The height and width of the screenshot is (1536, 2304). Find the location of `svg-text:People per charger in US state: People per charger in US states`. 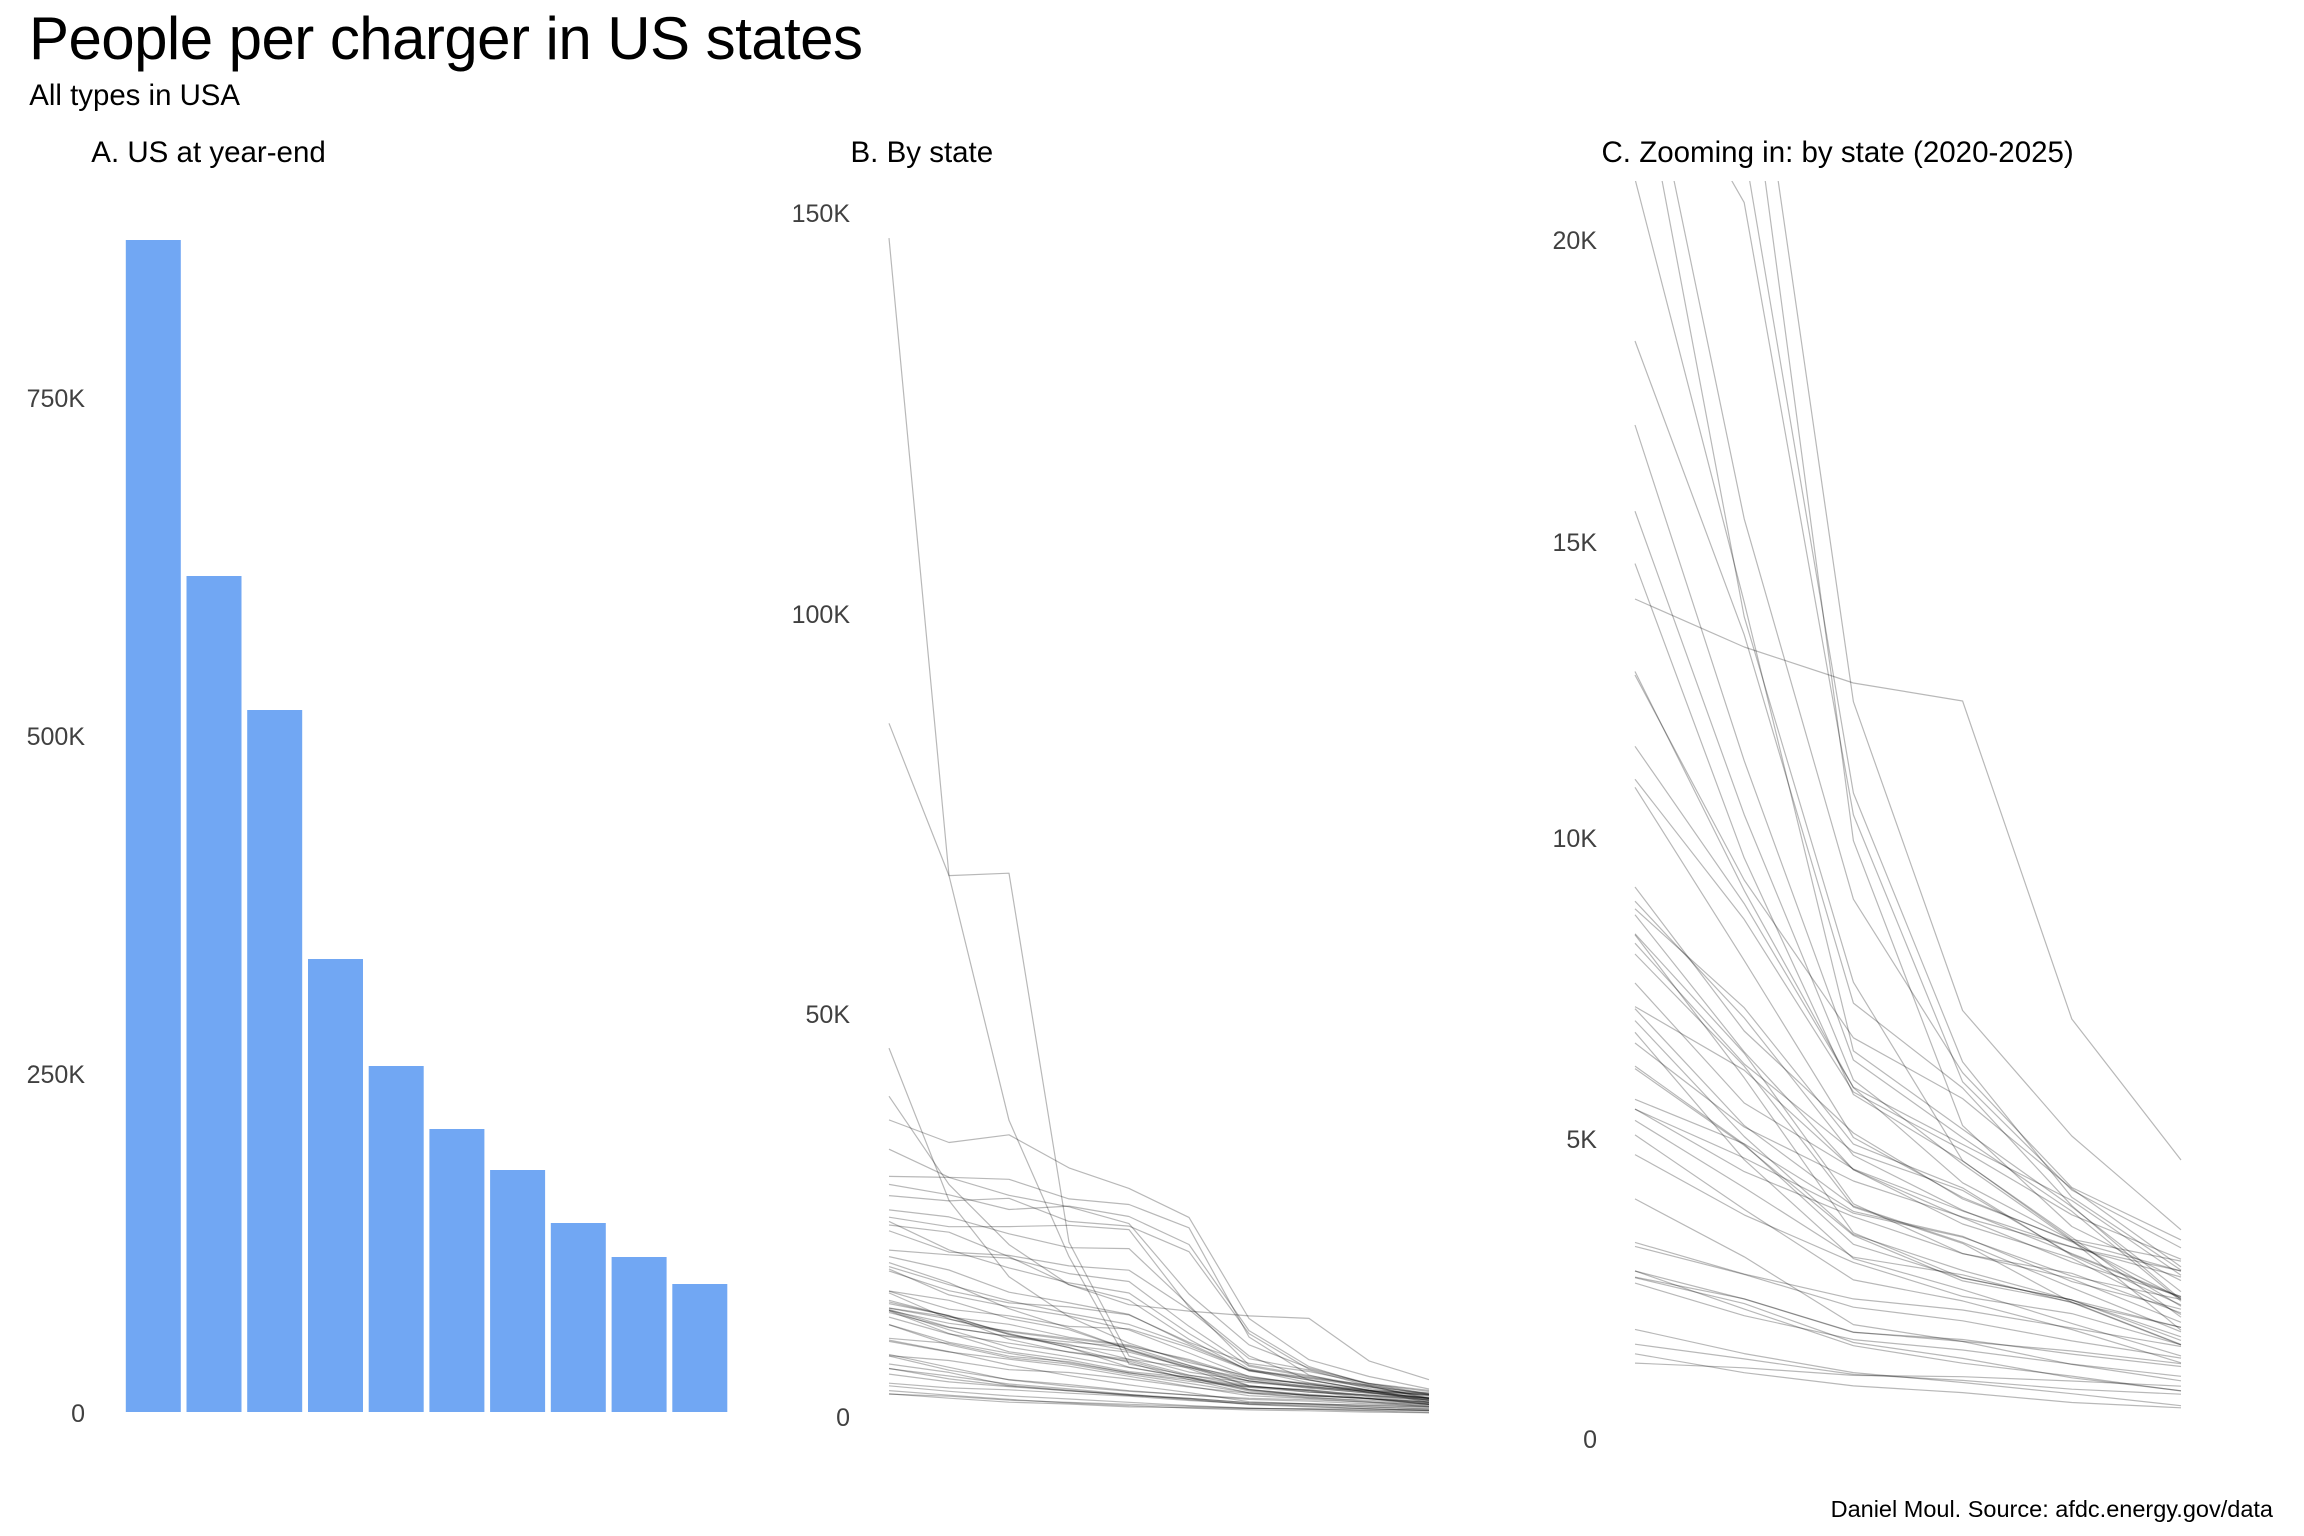

svg-text:People per charger in US state: People per charger in US states is located at coordinates (445, 38).